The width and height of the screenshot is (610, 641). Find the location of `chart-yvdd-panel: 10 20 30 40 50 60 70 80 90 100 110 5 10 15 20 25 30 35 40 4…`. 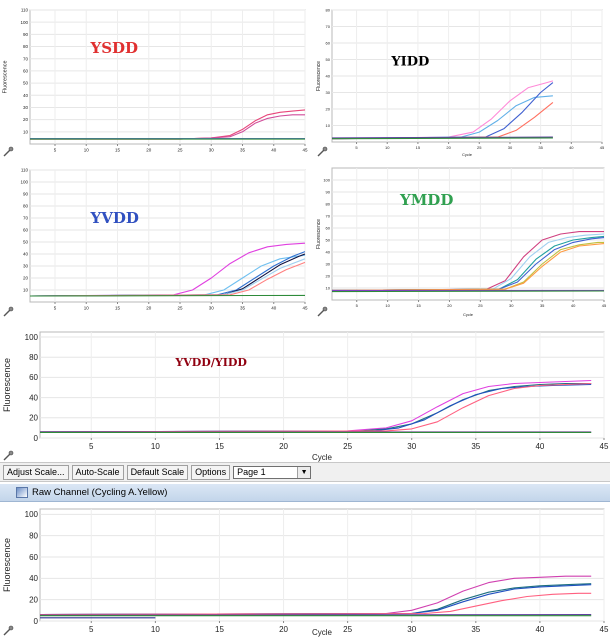

chart-yvdd-panel: 10 20 30 40 50 60 70 80 90 100 110 5 10 15 20 25 30 35 40 4… is located at coordinates (155, 240).